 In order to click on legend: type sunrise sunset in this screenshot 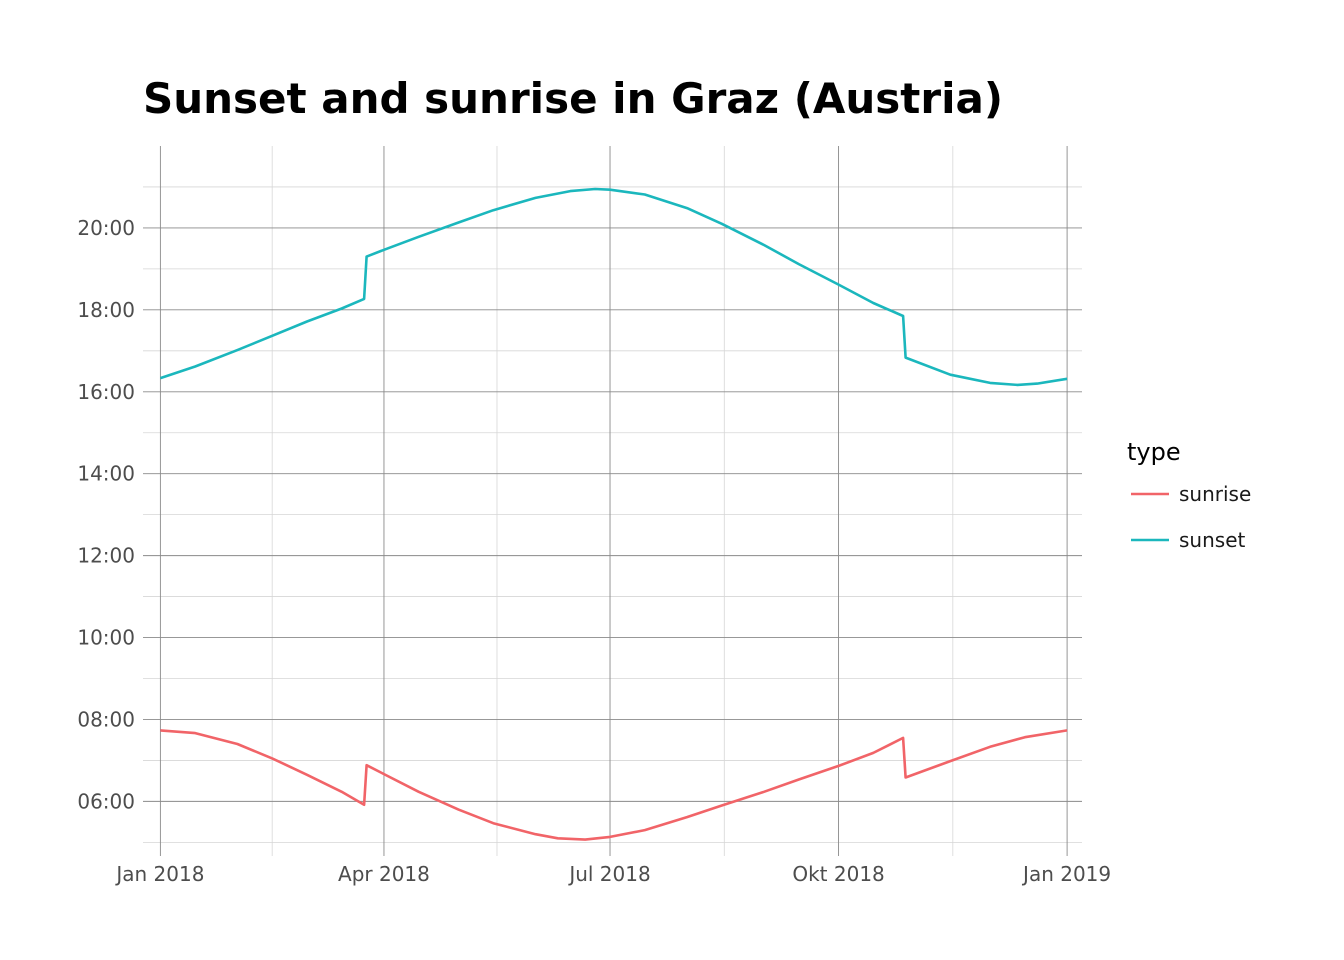, I will do `click(1189, 495)`.